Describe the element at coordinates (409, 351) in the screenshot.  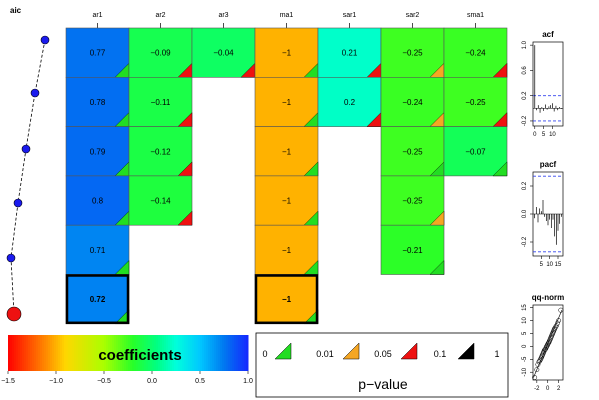
I see `p-value-swatch` at that location.